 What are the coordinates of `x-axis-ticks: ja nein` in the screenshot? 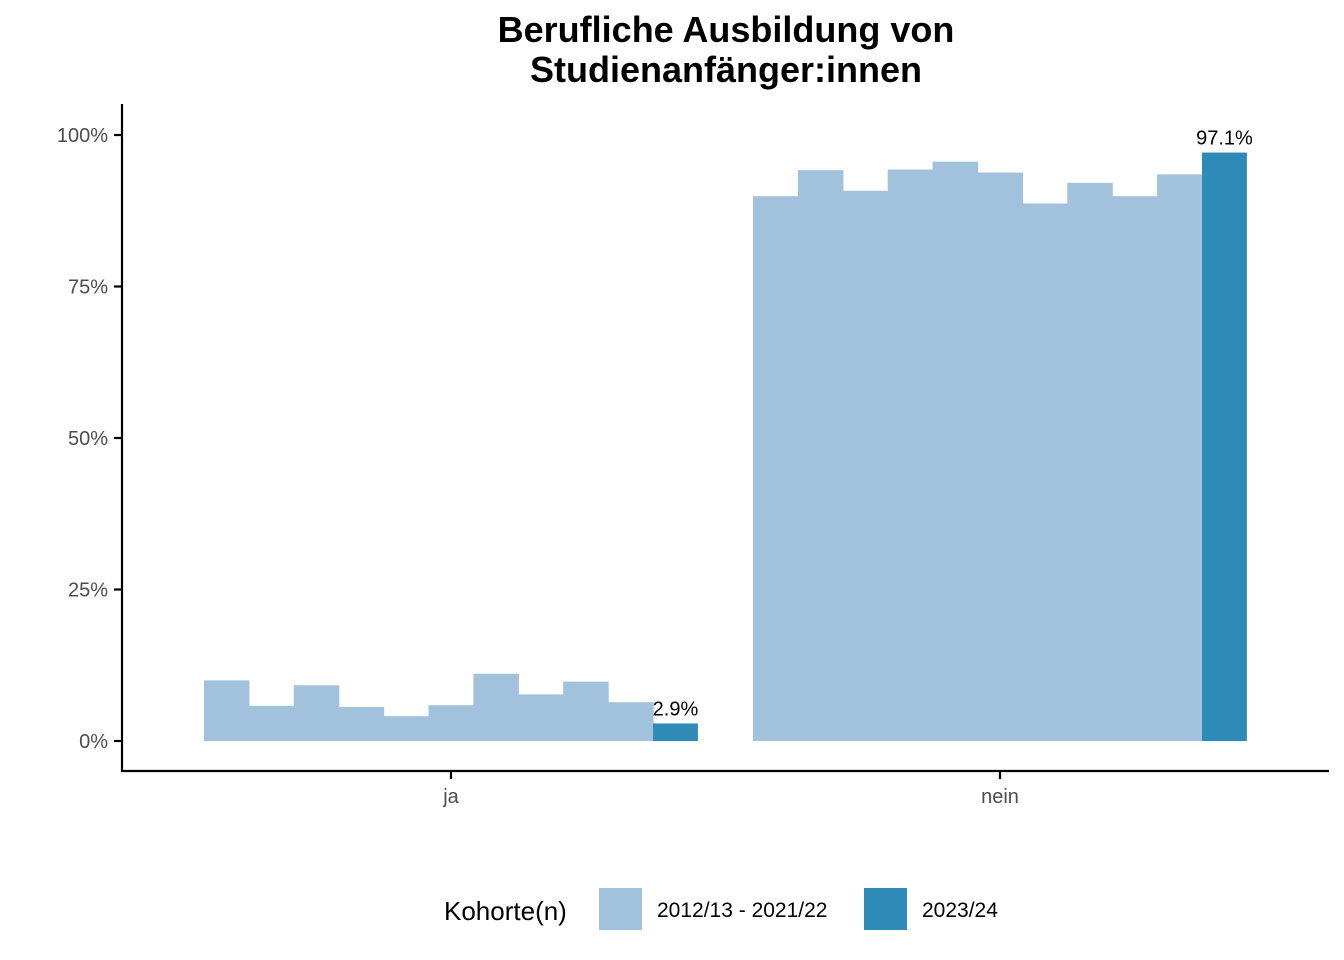 It's located at (730, 789).